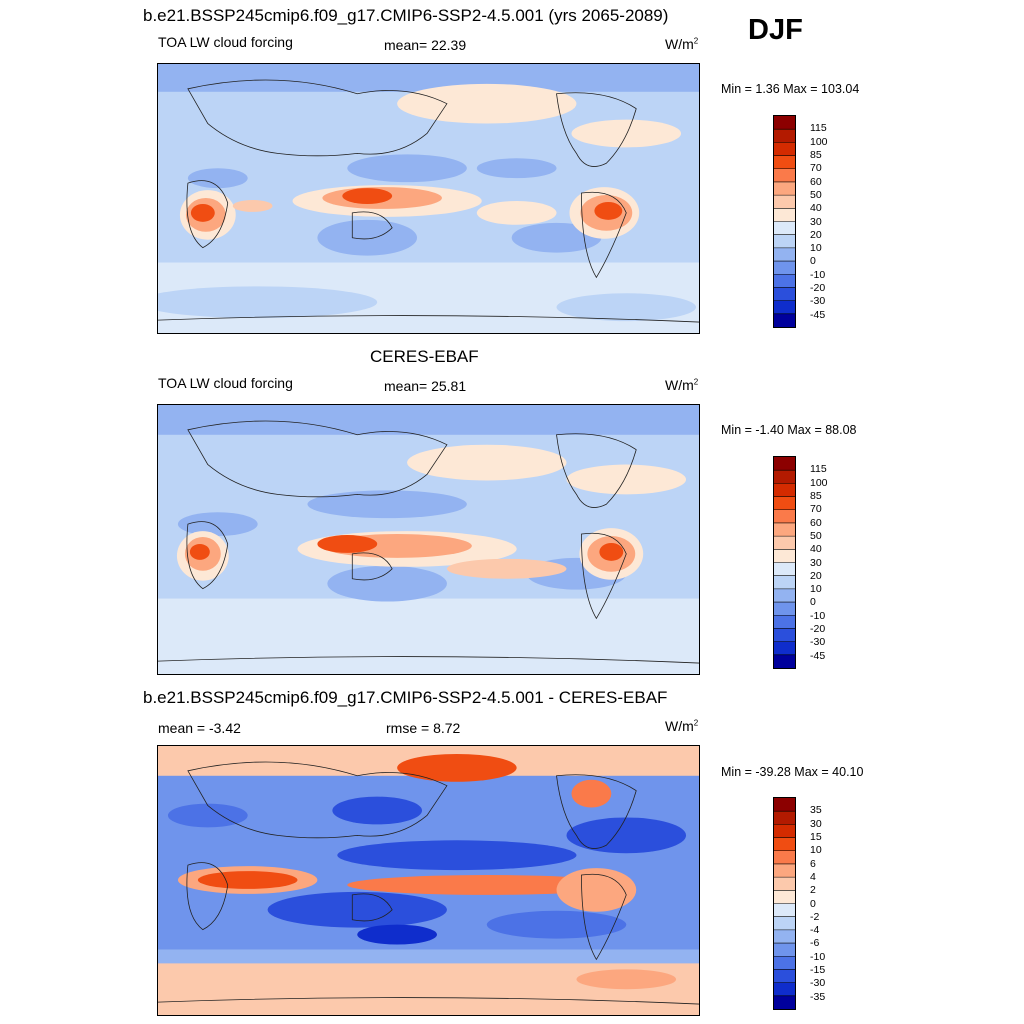  What do you see at coordinates (816, 509) in the screenshot?
I see `colorbar-tick-label: 70` at bounding box center [816, 509].